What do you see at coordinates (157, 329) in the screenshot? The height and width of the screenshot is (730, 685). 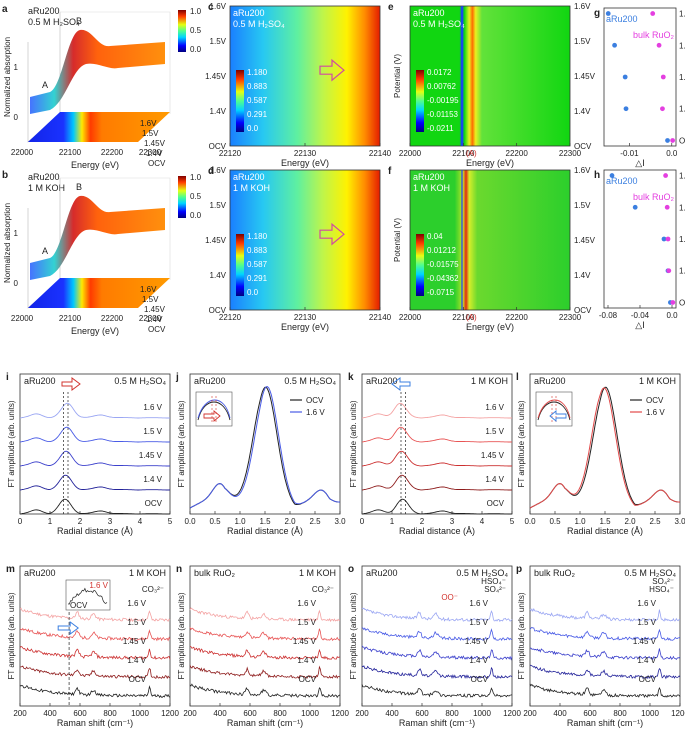 I see `potential-tick-label: OCV` at bounding box center [157, 329].